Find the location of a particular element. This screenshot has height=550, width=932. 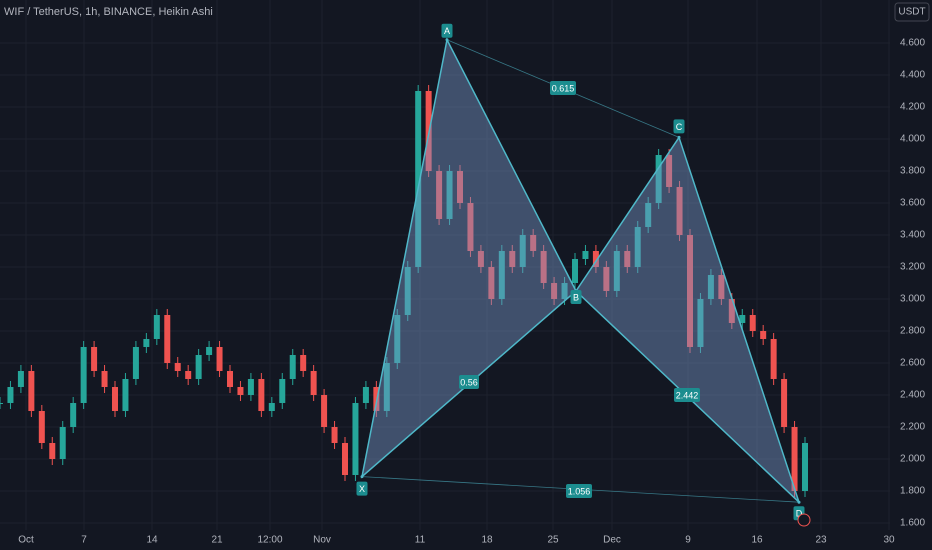

y-tick-label: 3.000 is located at coordinates (912, 299).